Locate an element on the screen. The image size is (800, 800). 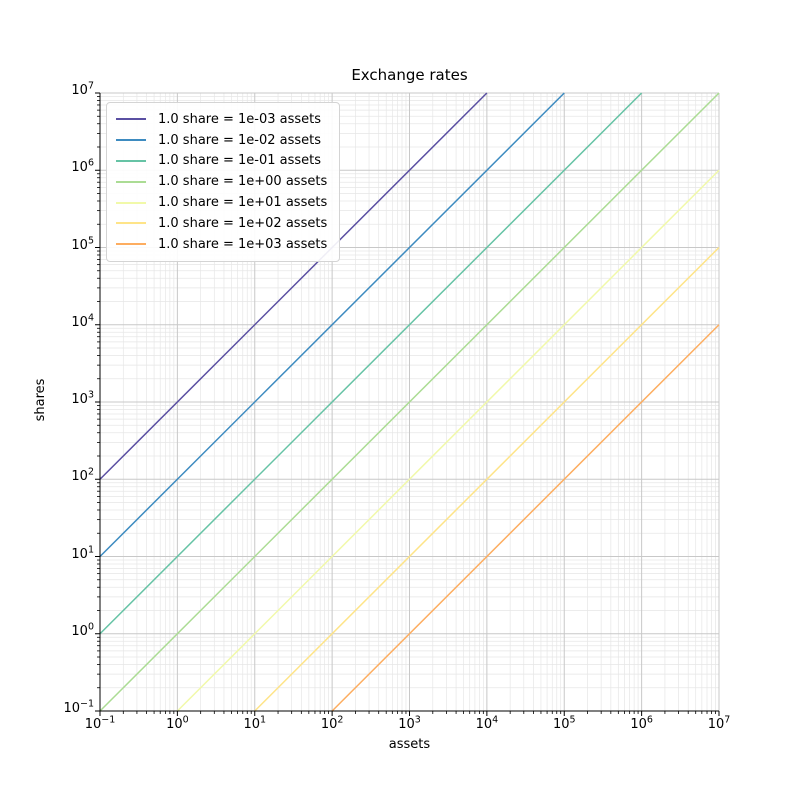
x-tick-label: 10⁴ is located at coordinates (487, 723).